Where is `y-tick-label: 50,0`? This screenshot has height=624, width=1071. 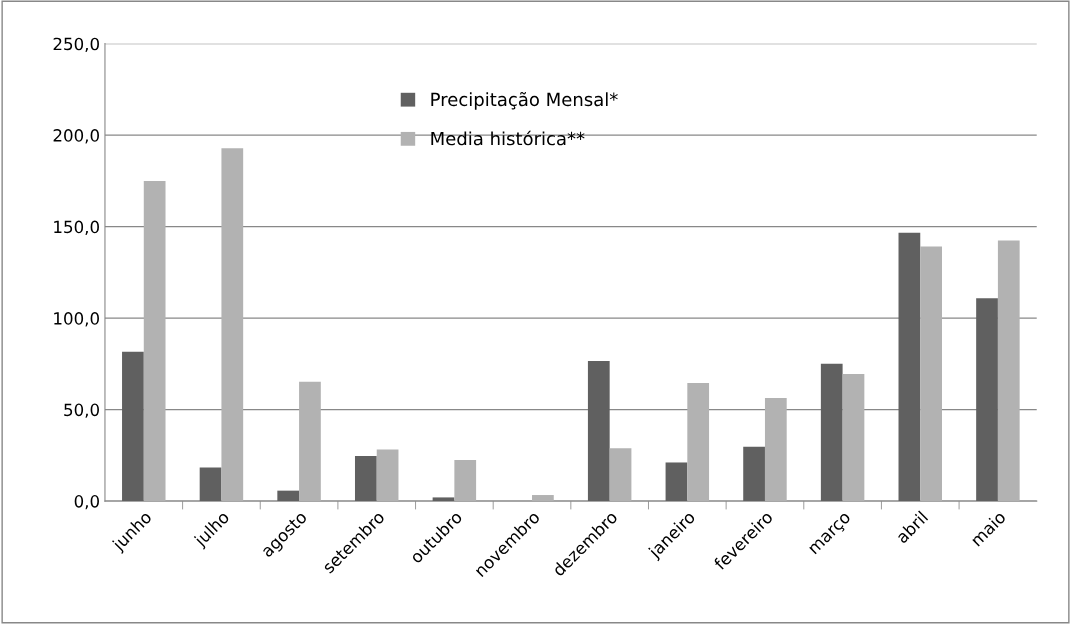
y-tick-label: 50,0 is located at coordinates (81, 410).